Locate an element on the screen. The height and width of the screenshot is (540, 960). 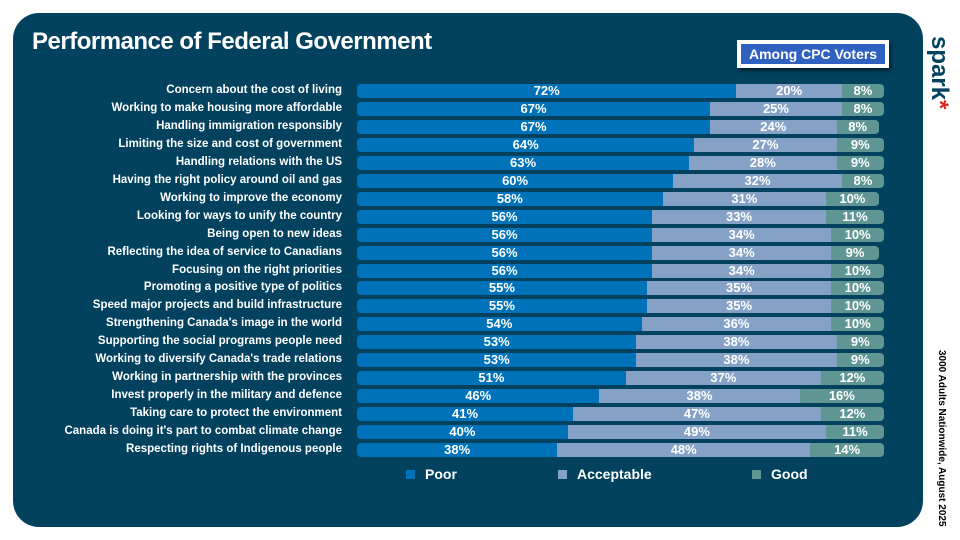
bar-segment-acceptable: 36% is located at coordinates (736, 324).